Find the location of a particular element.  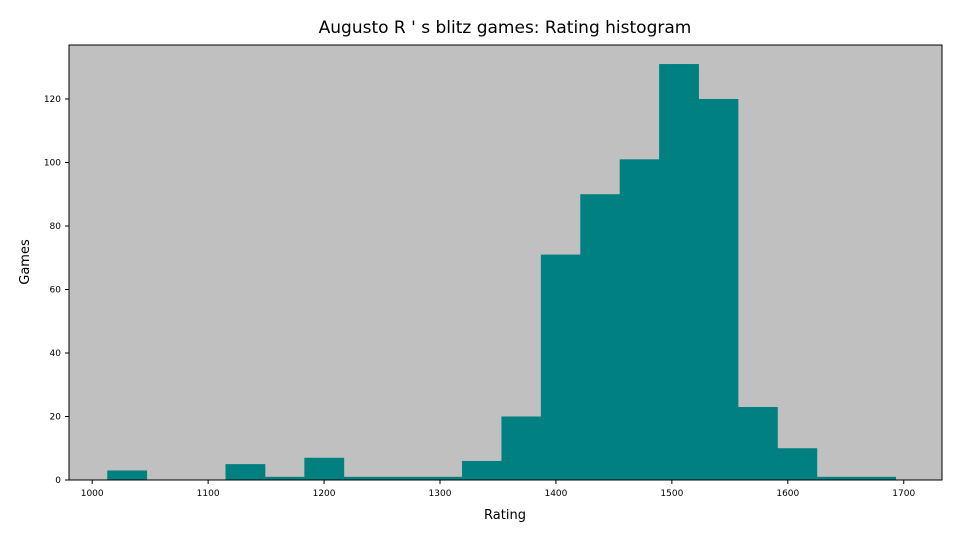

y-axis: 0 20 40 60 80 100 120 is located at coordinates (56, 290).